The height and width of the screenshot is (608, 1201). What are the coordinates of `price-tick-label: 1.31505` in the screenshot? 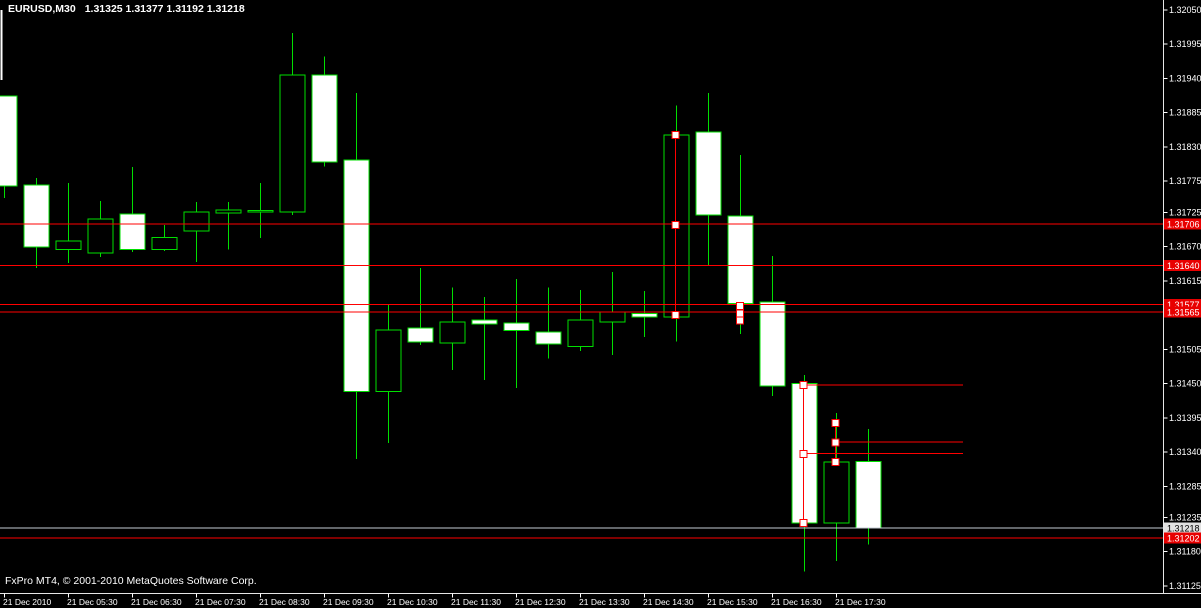 It's located at (1185, 349).